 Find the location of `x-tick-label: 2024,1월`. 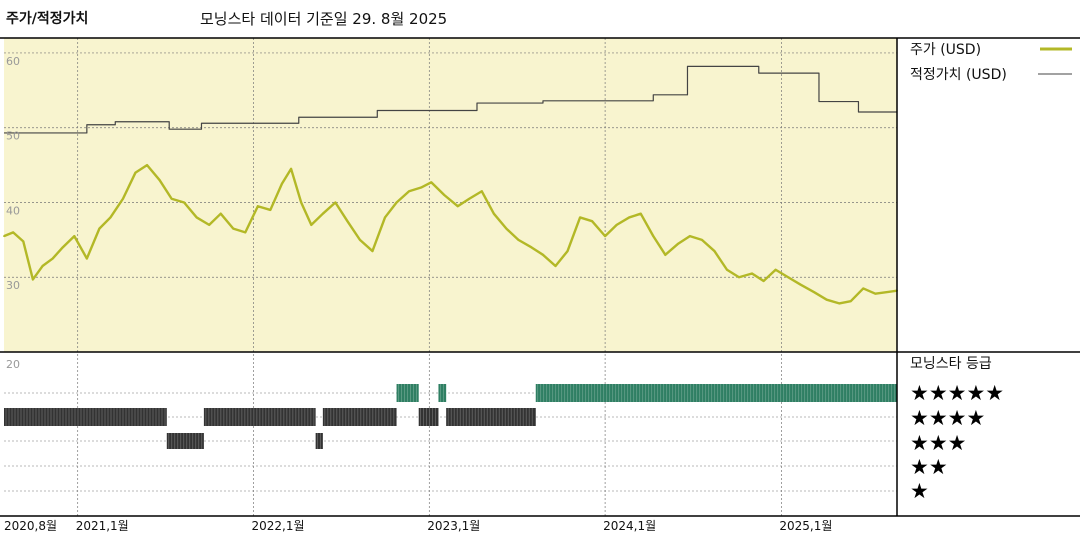

x-tick-label: 2024,1월 is located at coordinates (629, 526).